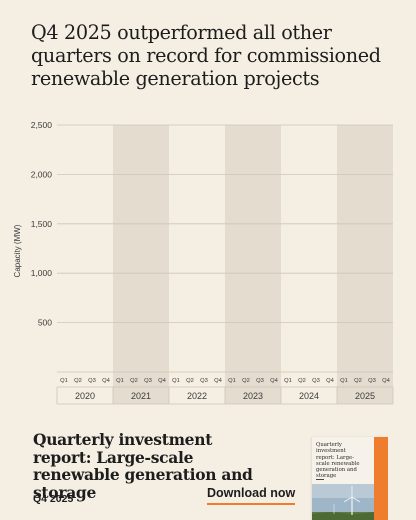 The height and width of the screenshot is (520, 416). I want to click on y-tick-labels: 500 1,000 1,500 2,000 2,500, so click(42, 224).